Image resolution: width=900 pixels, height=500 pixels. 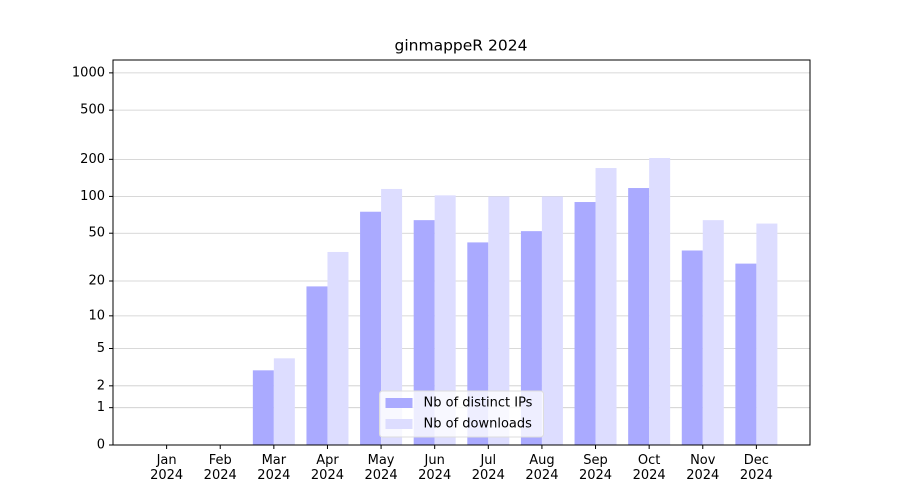 What do you see at coordinates (92, 159) in the screenshot?
I see `y-tick-label: 200` at bounding box center [92, 159].